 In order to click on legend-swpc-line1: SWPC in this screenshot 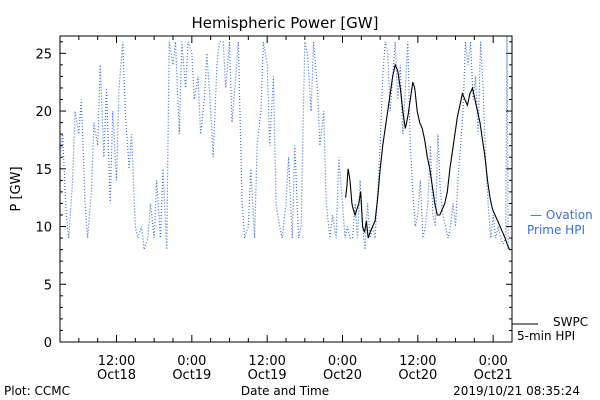, I will do `click(570, 322)`.